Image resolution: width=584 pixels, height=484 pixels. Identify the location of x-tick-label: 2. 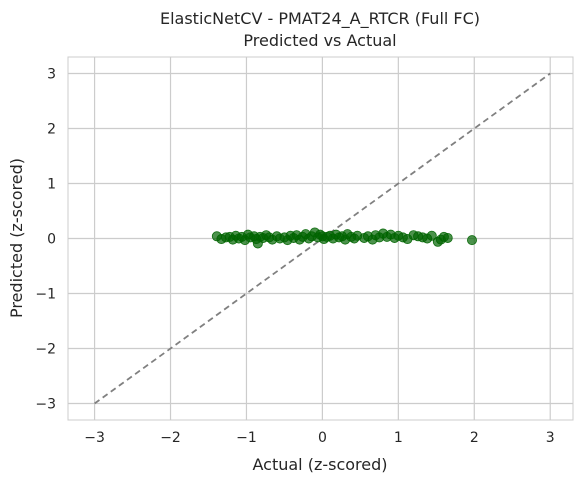
(474, 438).